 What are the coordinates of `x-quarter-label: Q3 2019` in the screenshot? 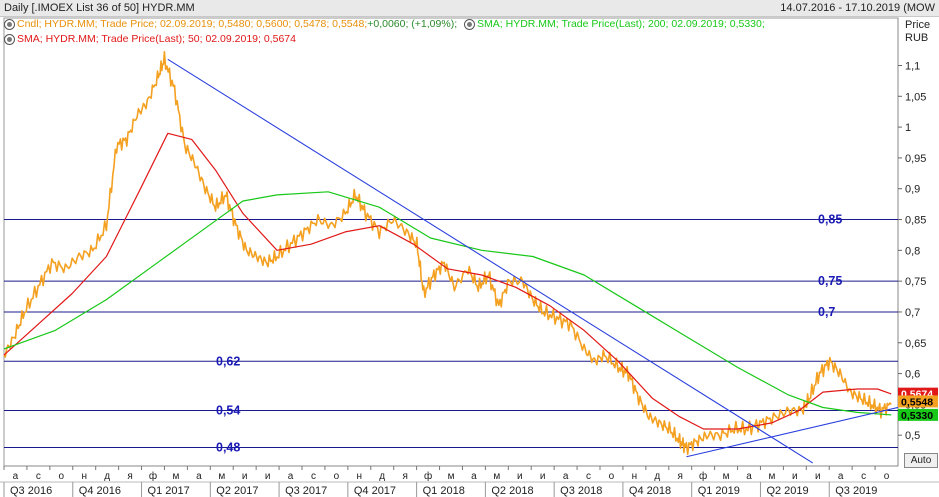 It's located at (856, 491).